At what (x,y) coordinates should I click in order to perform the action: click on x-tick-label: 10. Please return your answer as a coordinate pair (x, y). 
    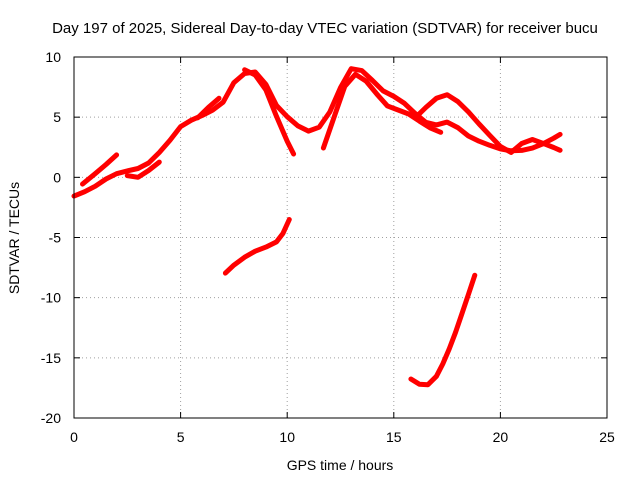
    Looking at the image, I should click on (287, 437).